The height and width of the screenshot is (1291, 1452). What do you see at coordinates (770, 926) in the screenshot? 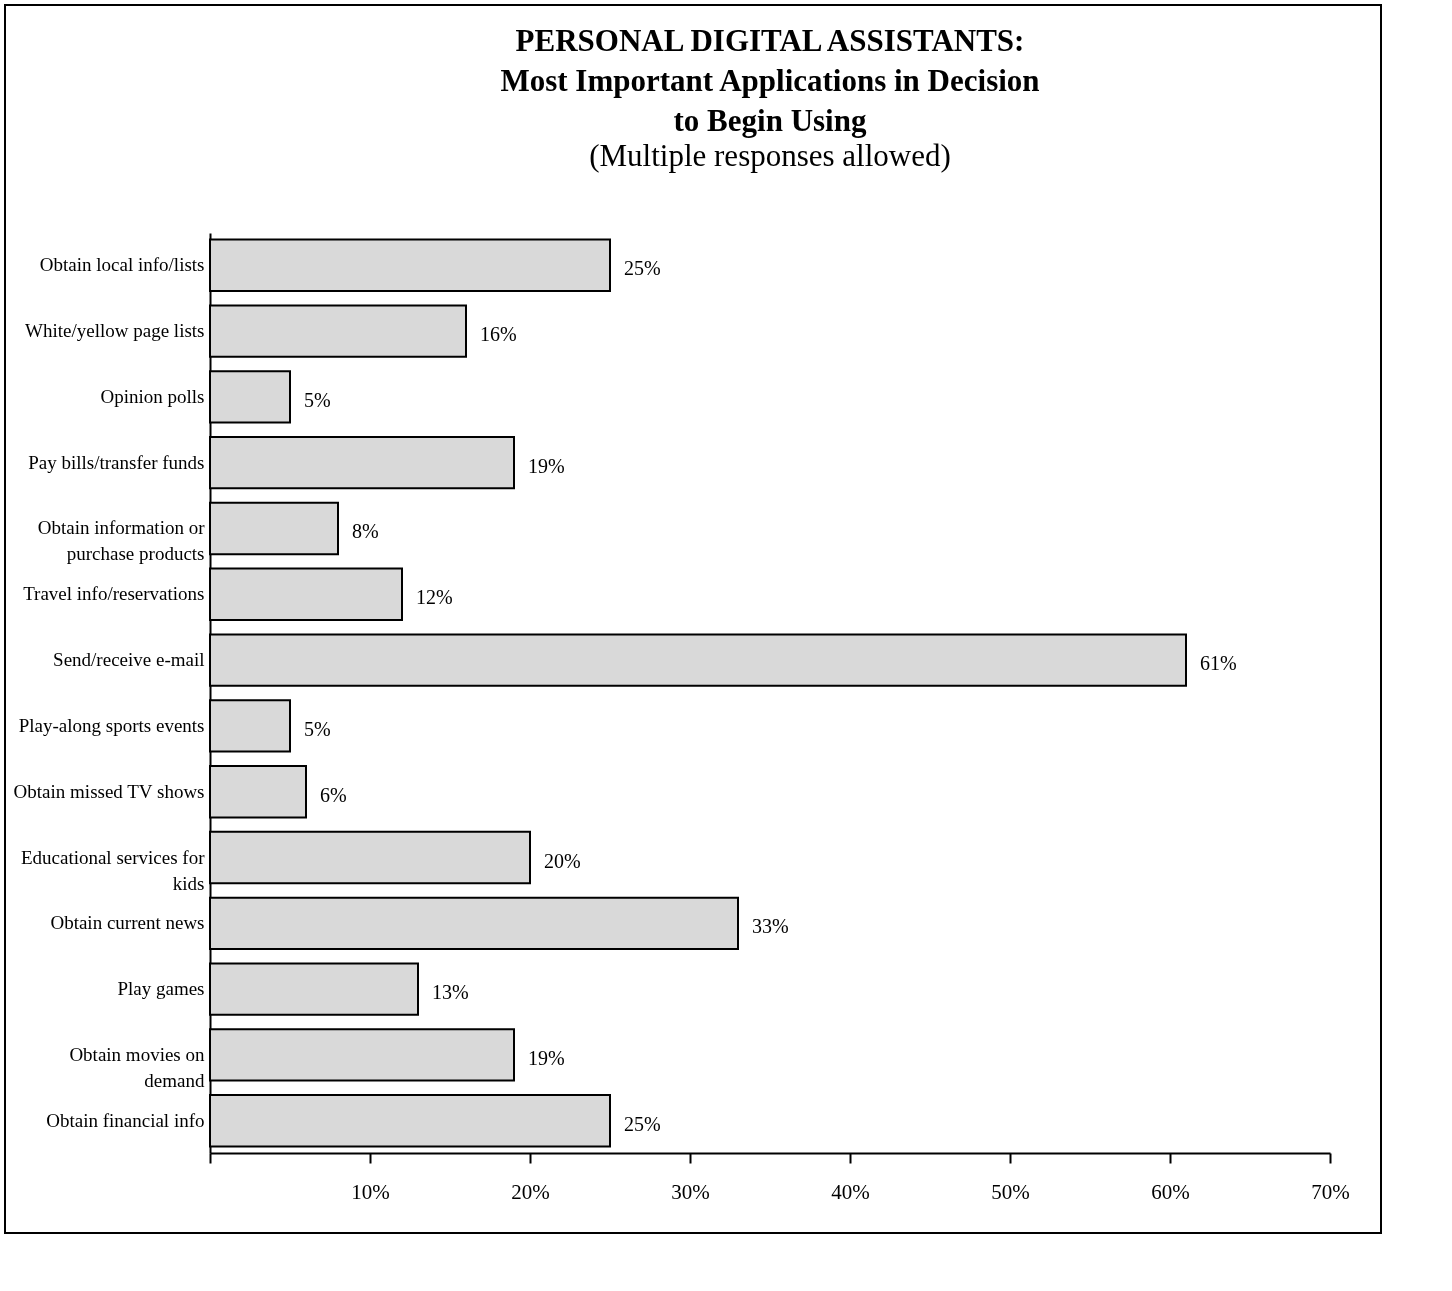
I see `data-label: 33%` at bounding box center [770, 926].